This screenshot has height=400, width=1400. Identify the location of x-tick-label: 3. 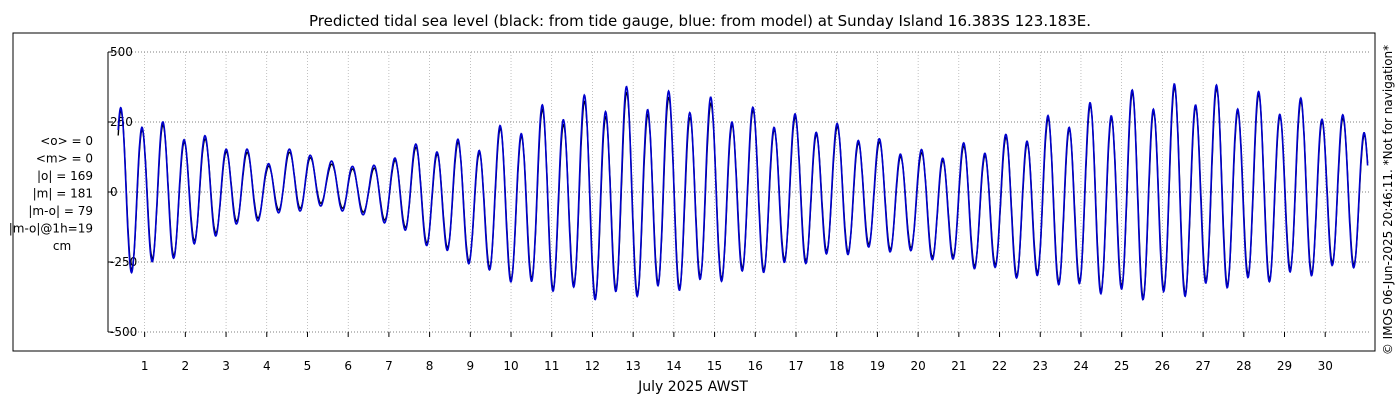
(226, 366).